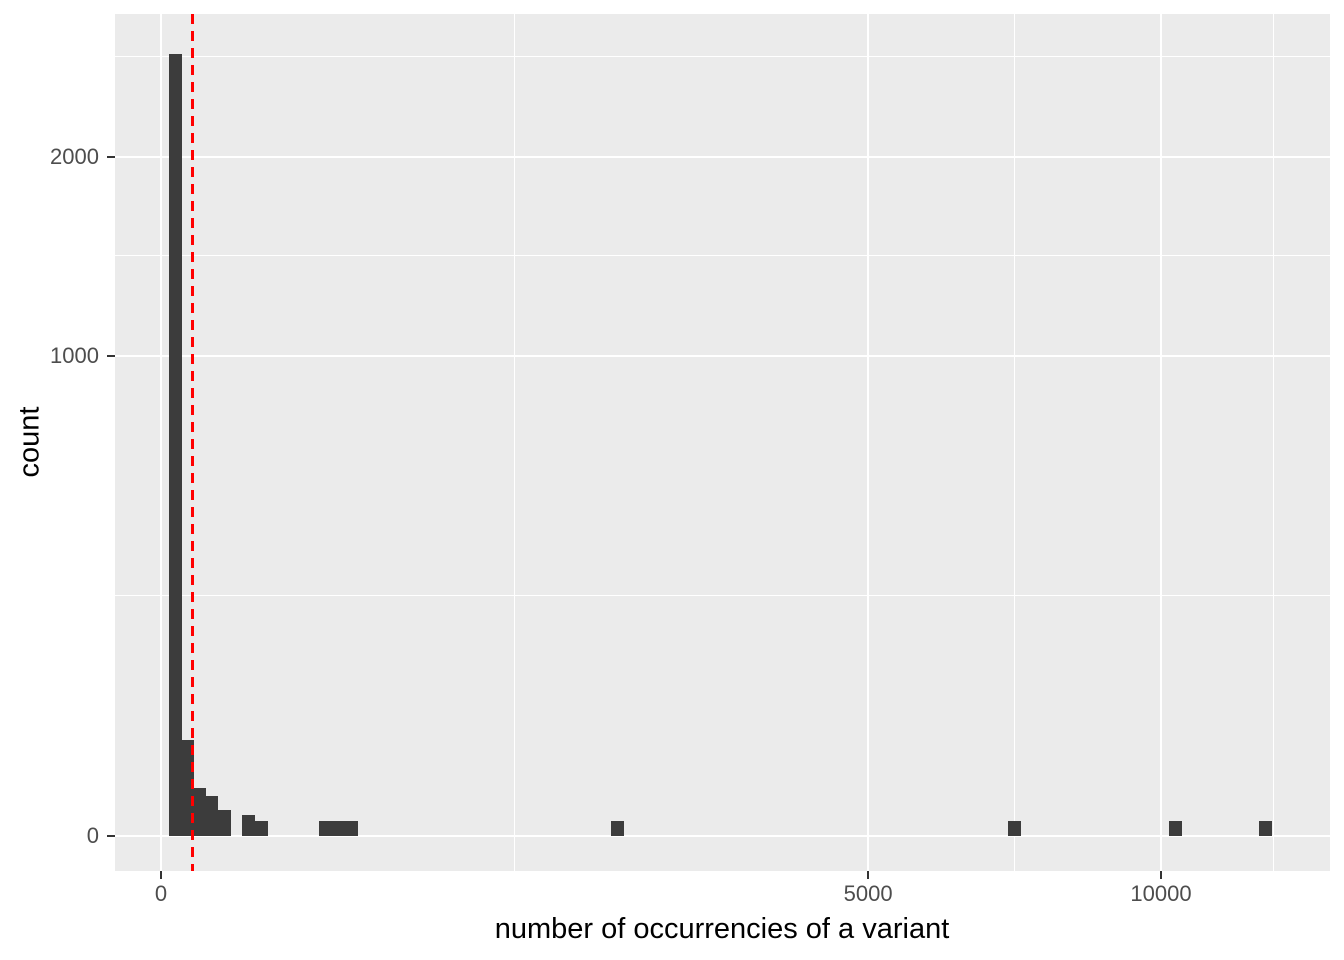  Describe the element at coordinates (1161, 893) in the screenshot. I see `x-tick-label: 10000` at that location.